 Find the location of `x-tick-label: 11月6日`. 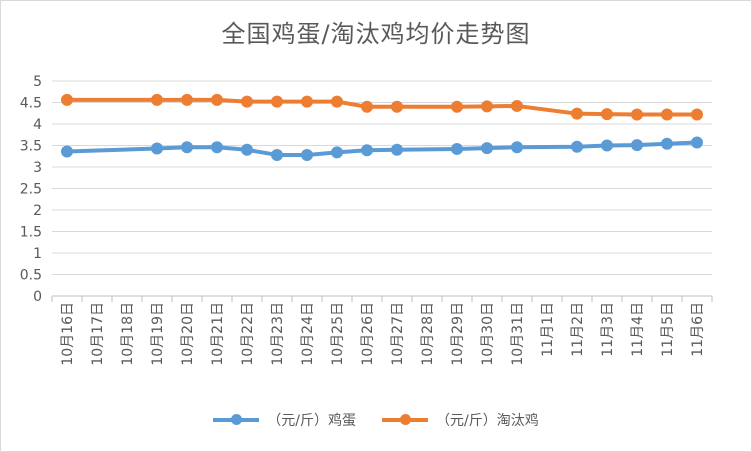

x-tick-label: 11月6日 is located at coordinates (698, 329).